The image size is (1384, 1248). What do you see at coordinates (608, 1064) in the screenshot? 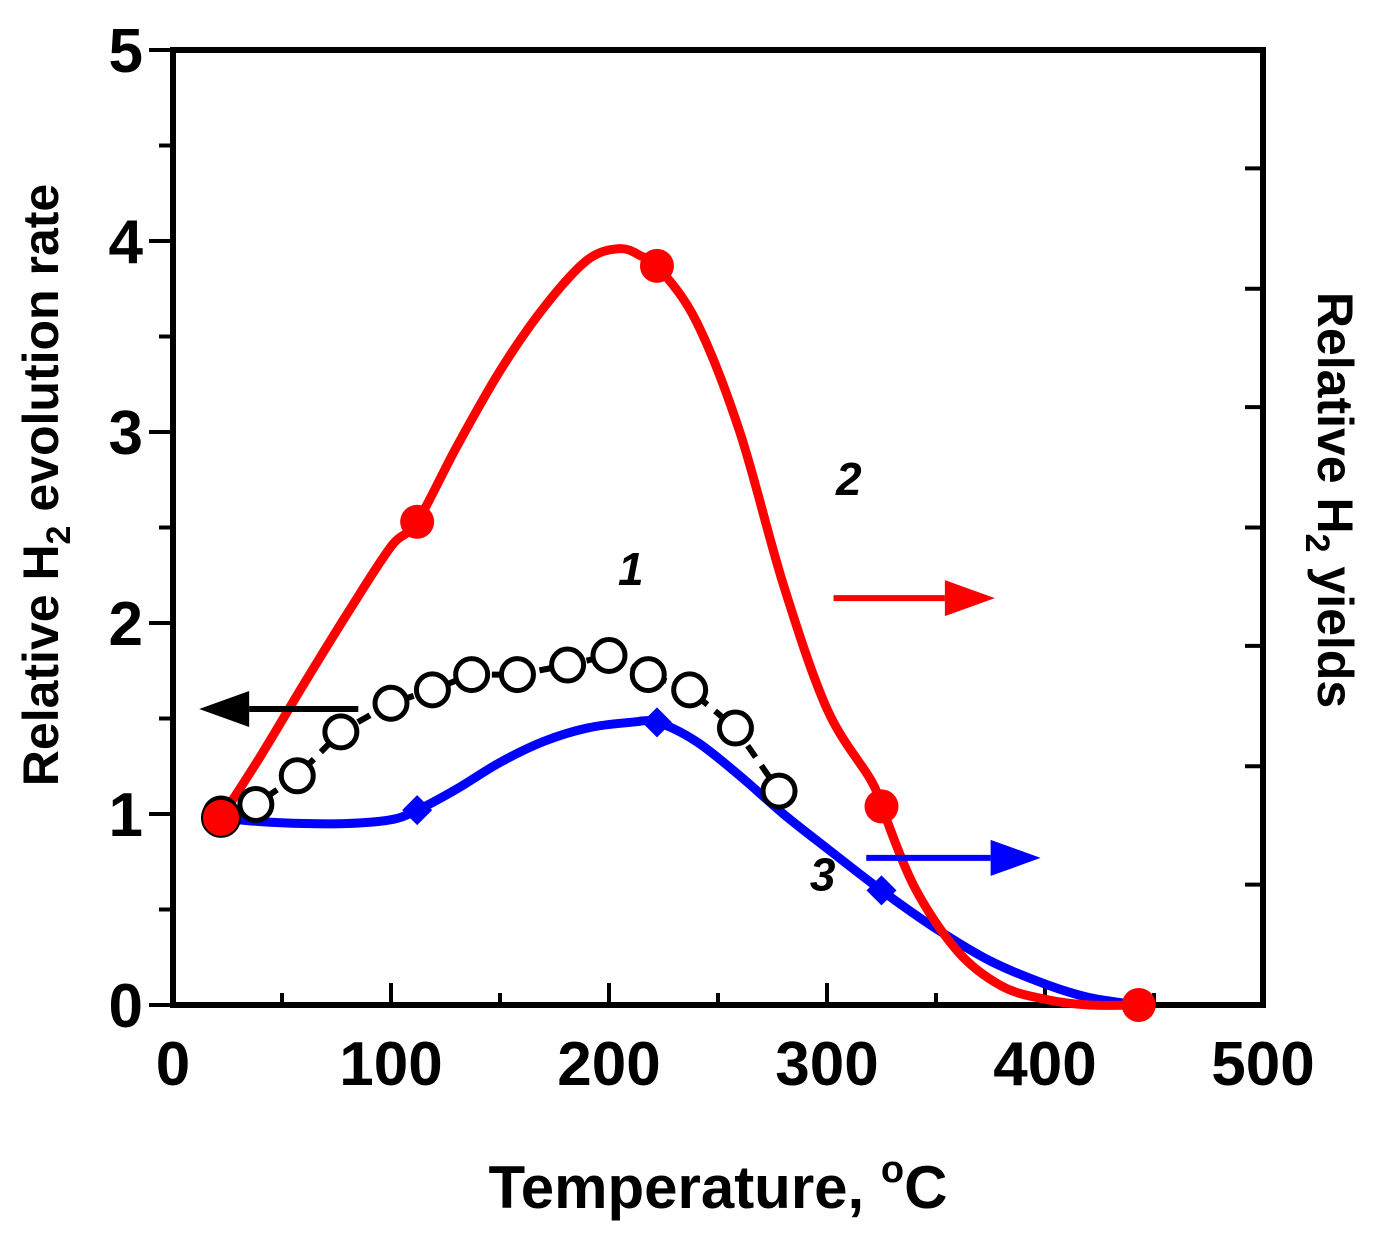
I see `x-tick-label: 200` at bounding box center [608, 1064].